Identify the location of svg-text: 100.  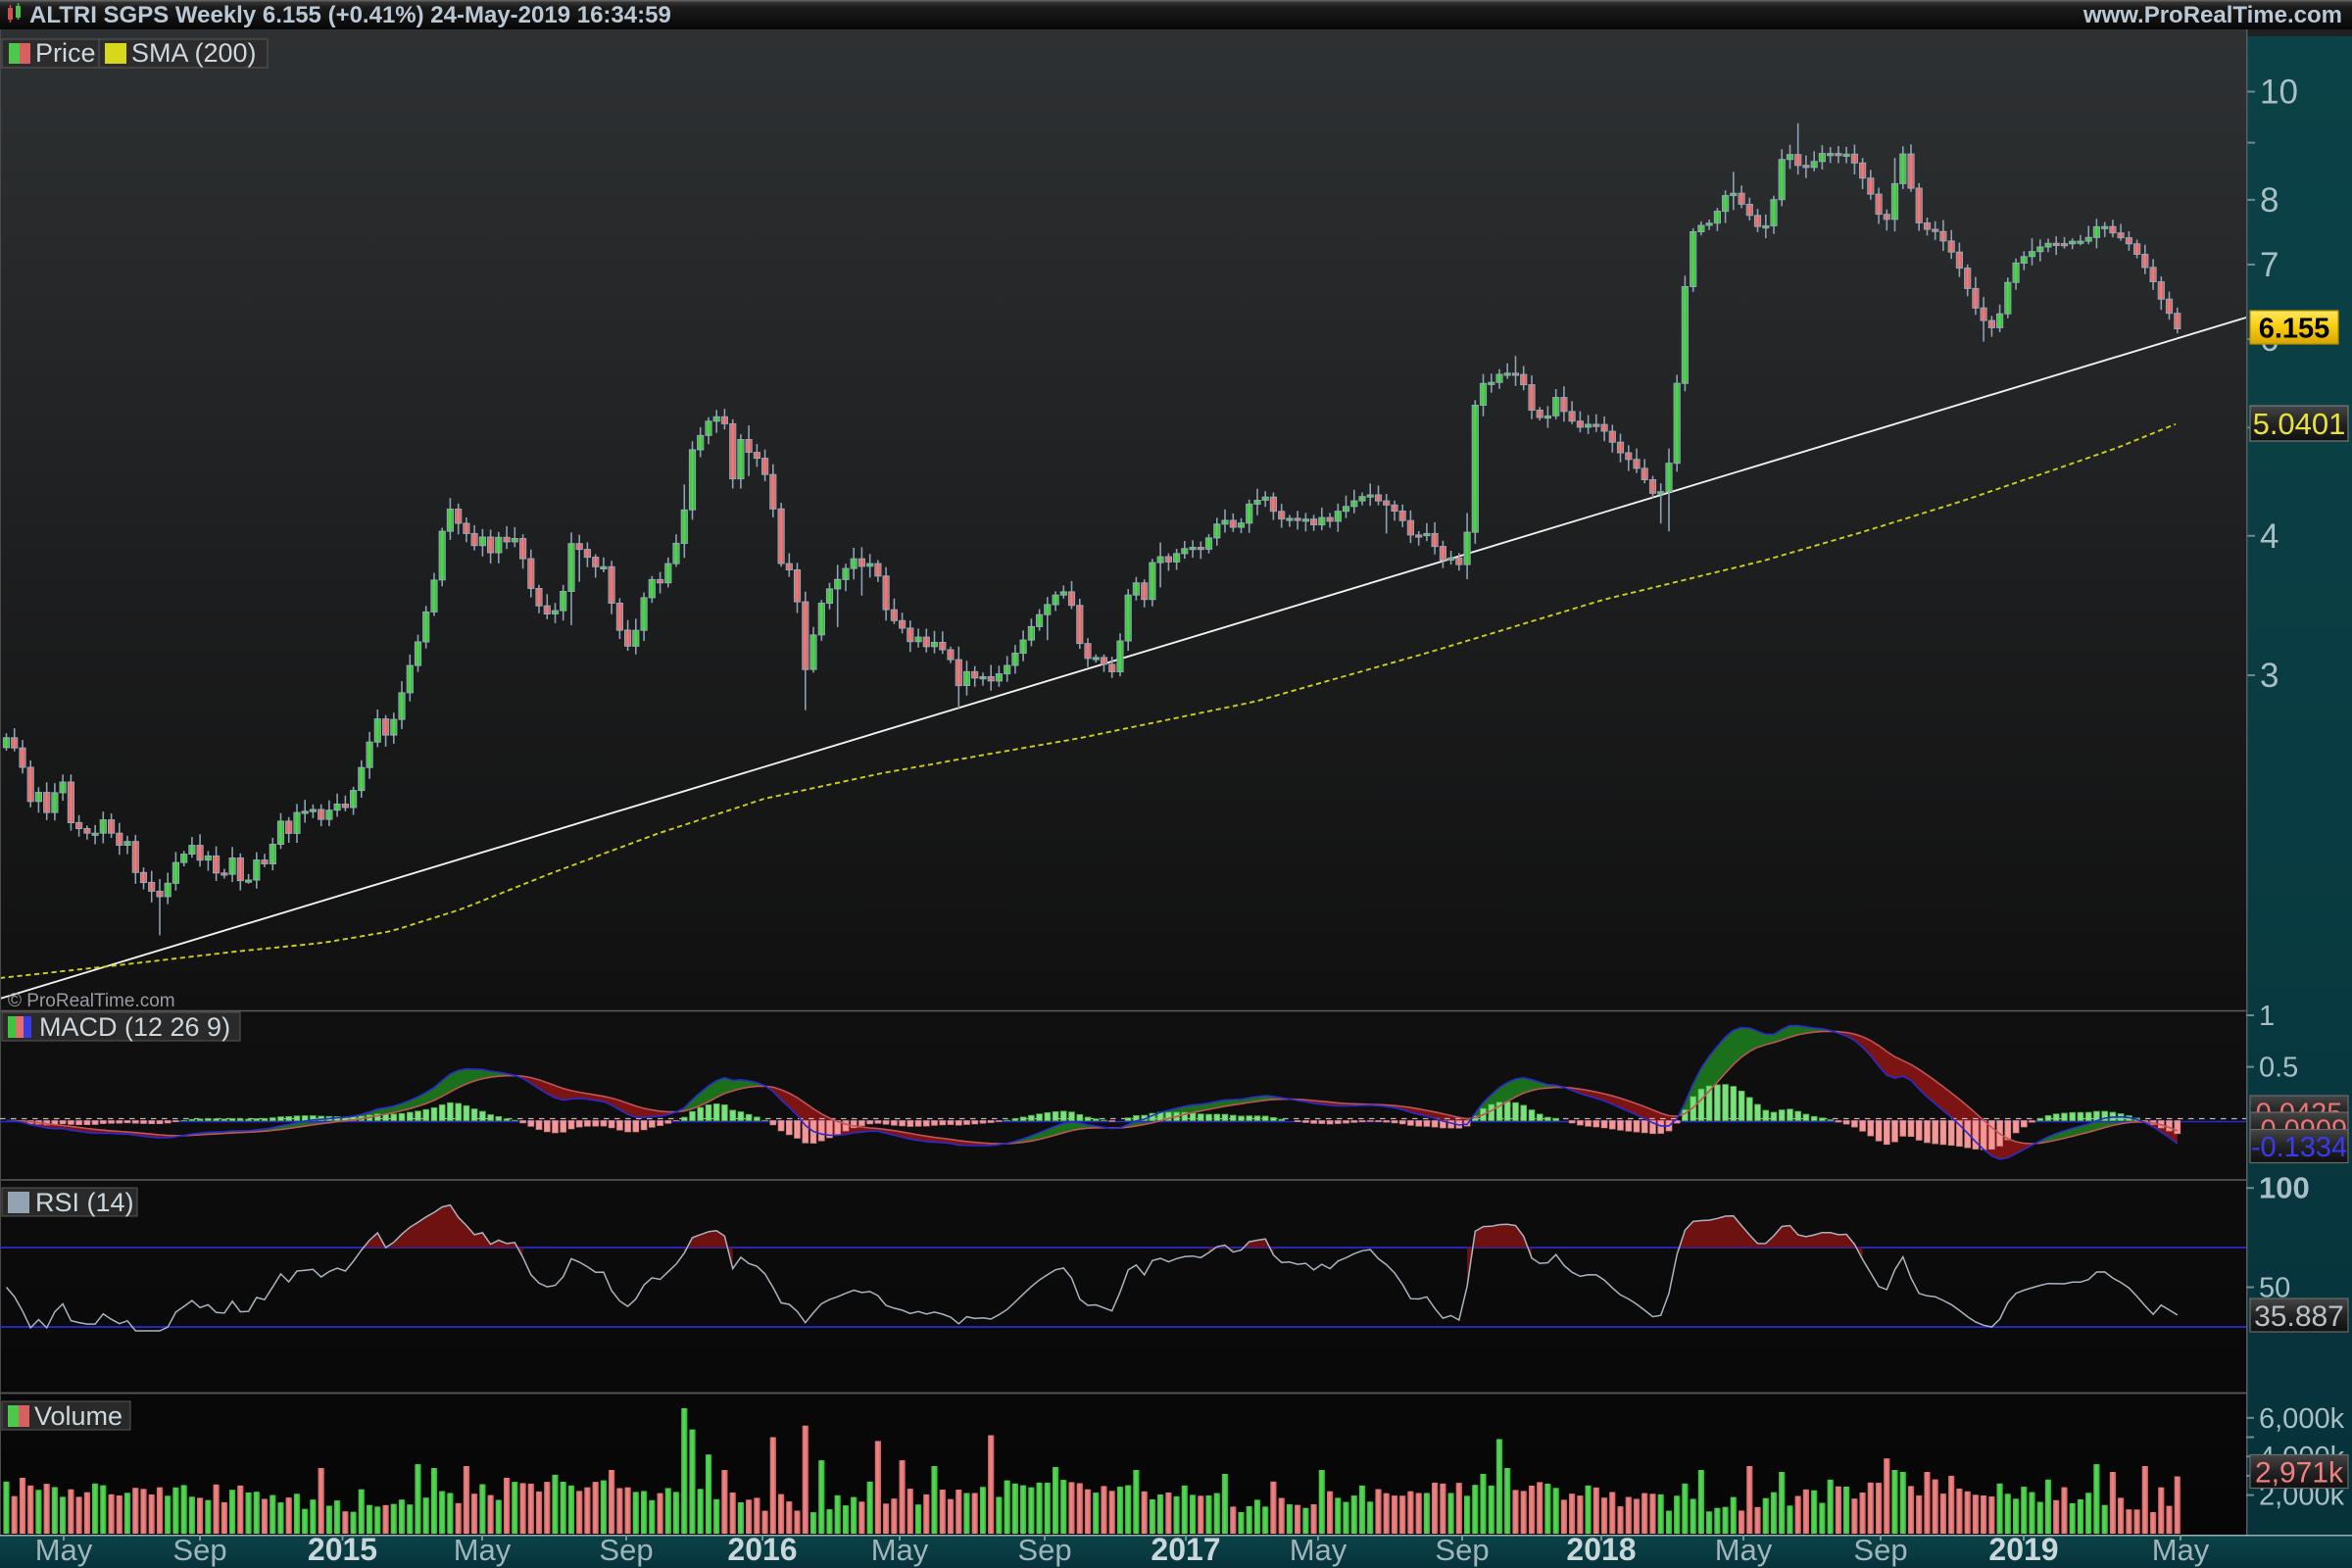
(2284, 1187).